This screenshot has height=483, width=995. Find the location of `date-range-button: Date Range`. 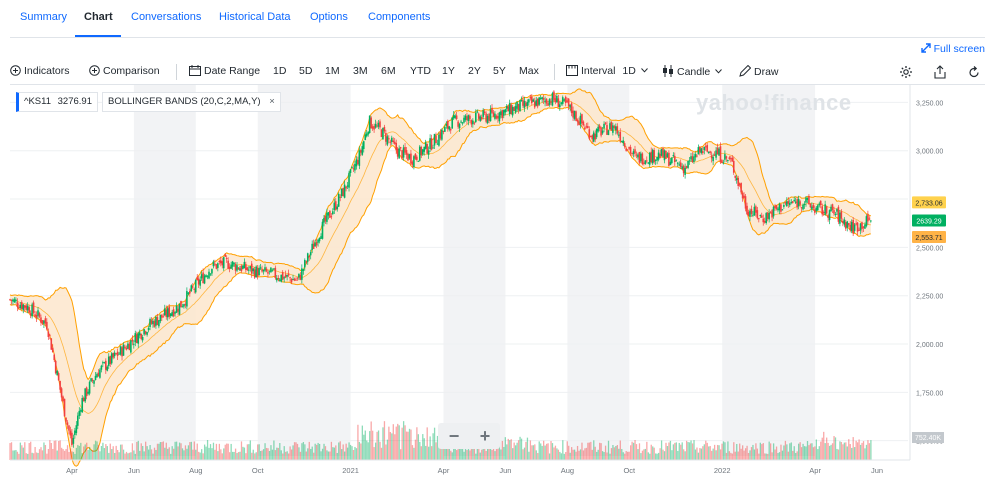

date-range-button: Date Range is located at coordinates (224, 71).